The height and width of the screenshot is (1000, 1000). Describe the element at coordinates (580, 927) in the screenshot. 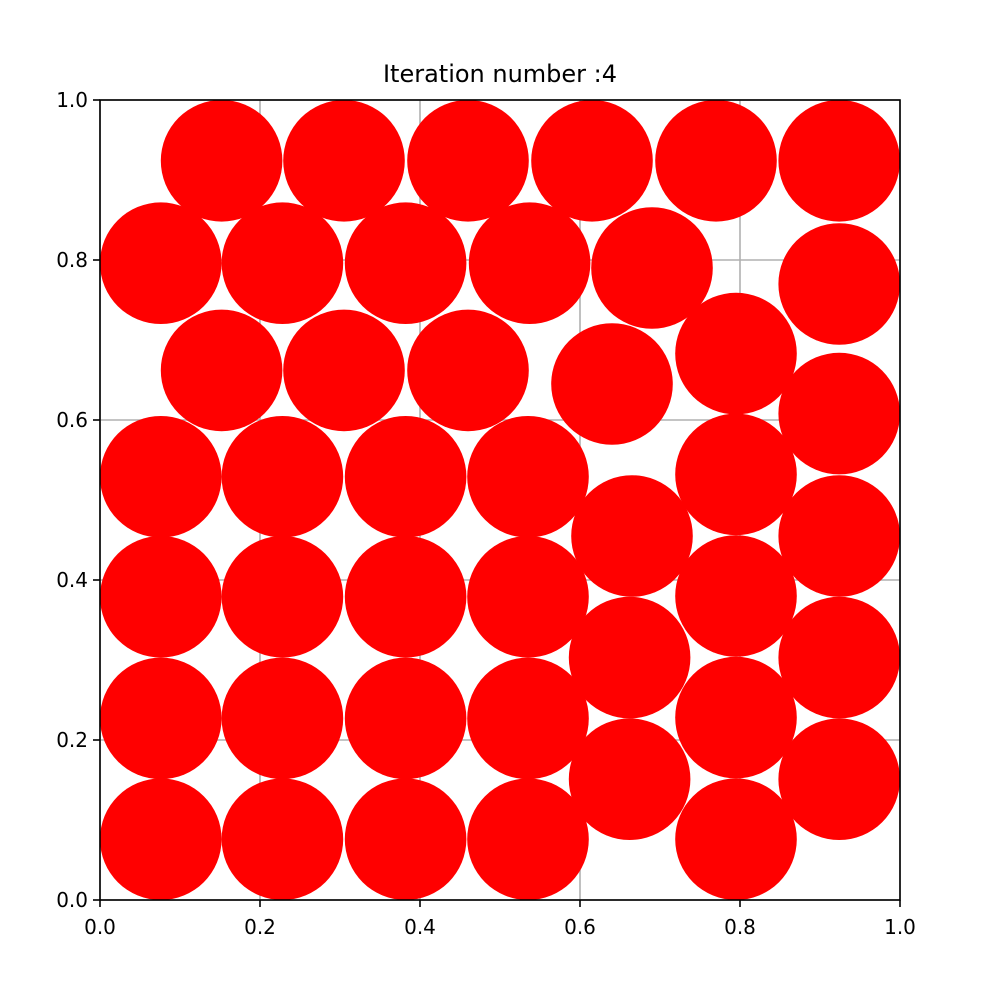

I see `x-tick-label: 0.6` at that location.